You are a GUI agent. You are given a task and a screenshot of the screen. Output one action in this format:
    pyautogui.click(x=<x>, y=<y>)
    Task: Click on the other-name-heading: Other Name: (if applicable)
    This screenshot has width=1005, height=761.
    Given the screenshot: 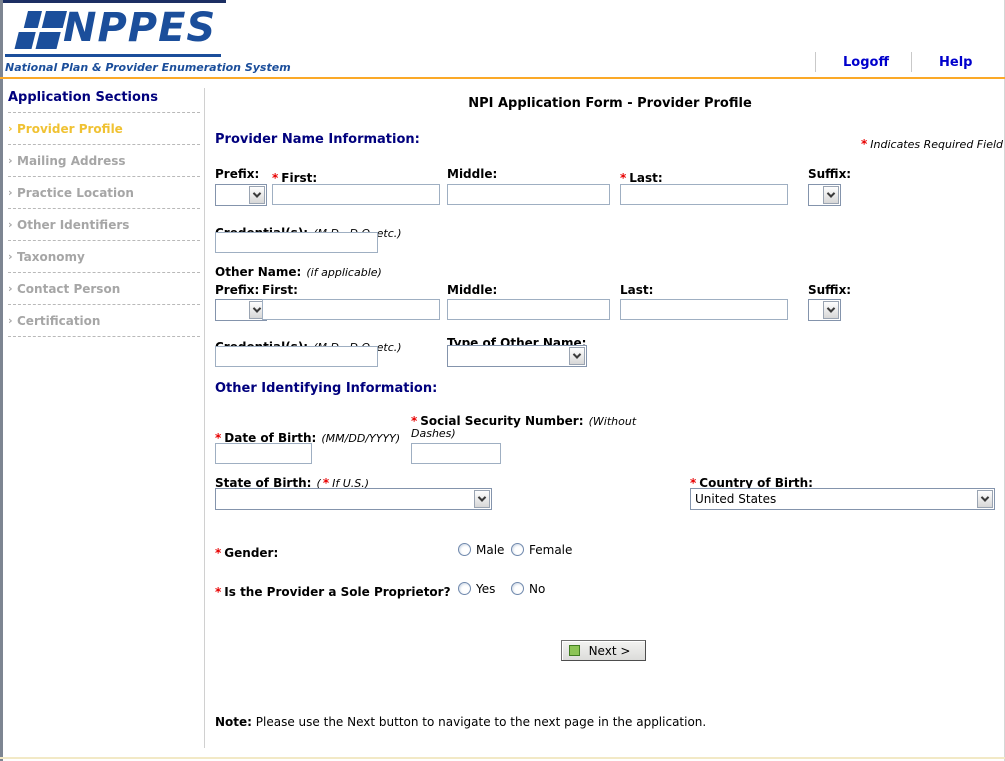 What is the action you would take?
    pyautogui.click(x=298, y=272)
    